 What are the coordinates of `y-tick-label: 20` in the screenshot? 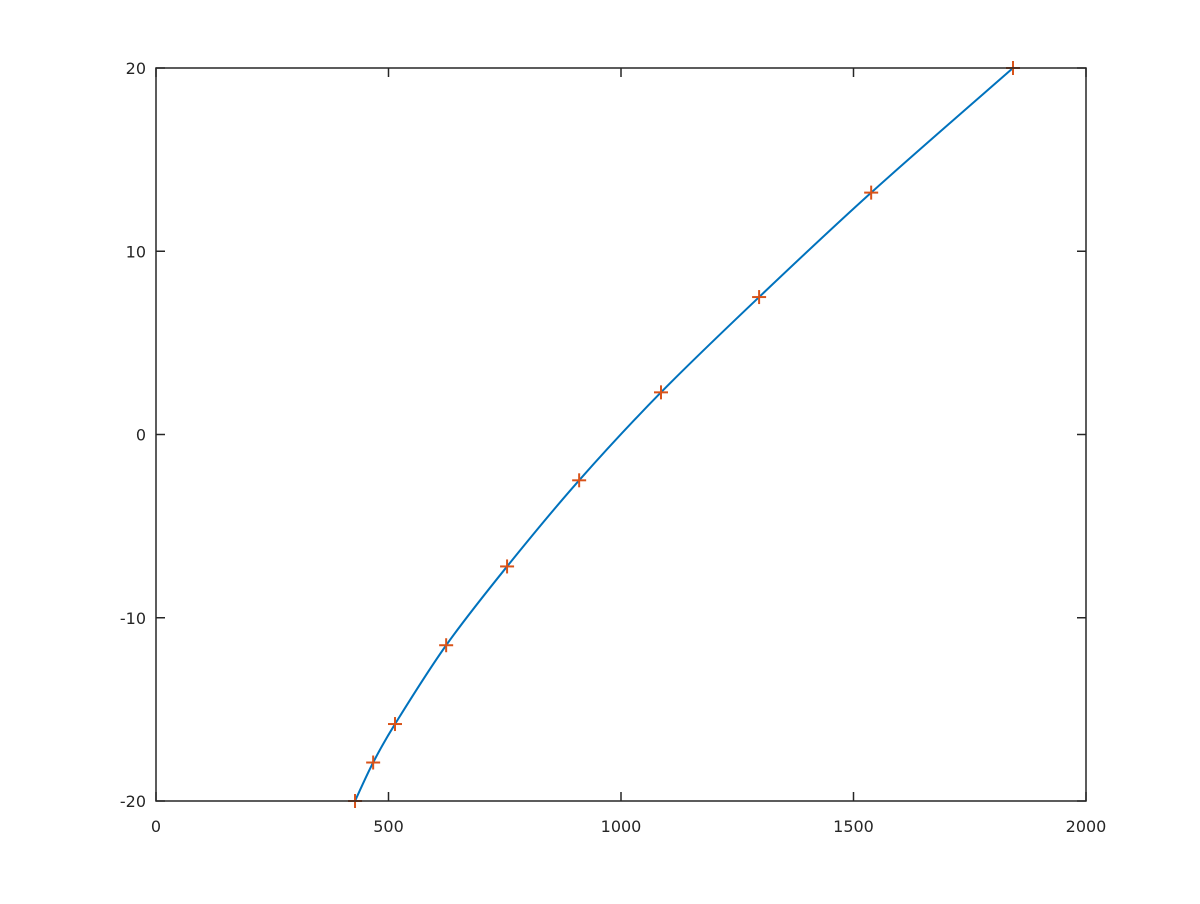 It's located at (136, 68).